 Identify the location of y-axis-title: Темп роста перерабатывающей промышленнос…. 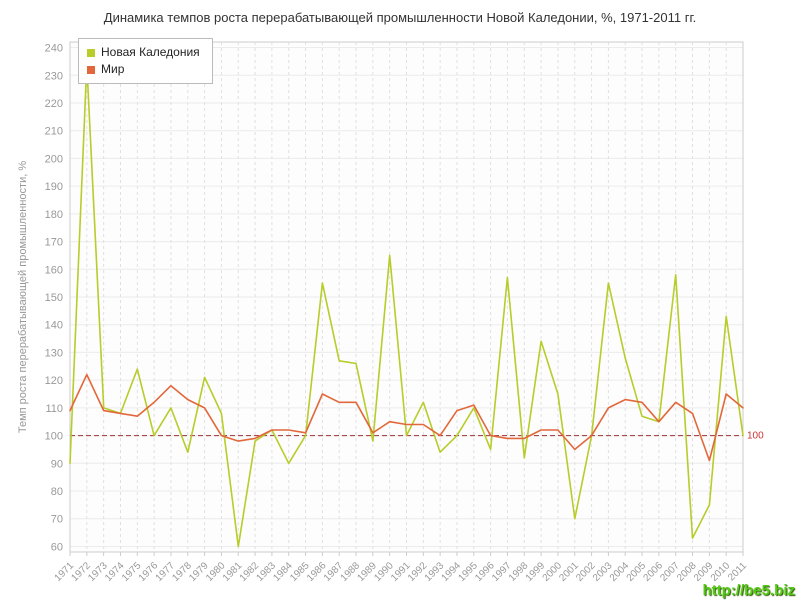
(23, 297).